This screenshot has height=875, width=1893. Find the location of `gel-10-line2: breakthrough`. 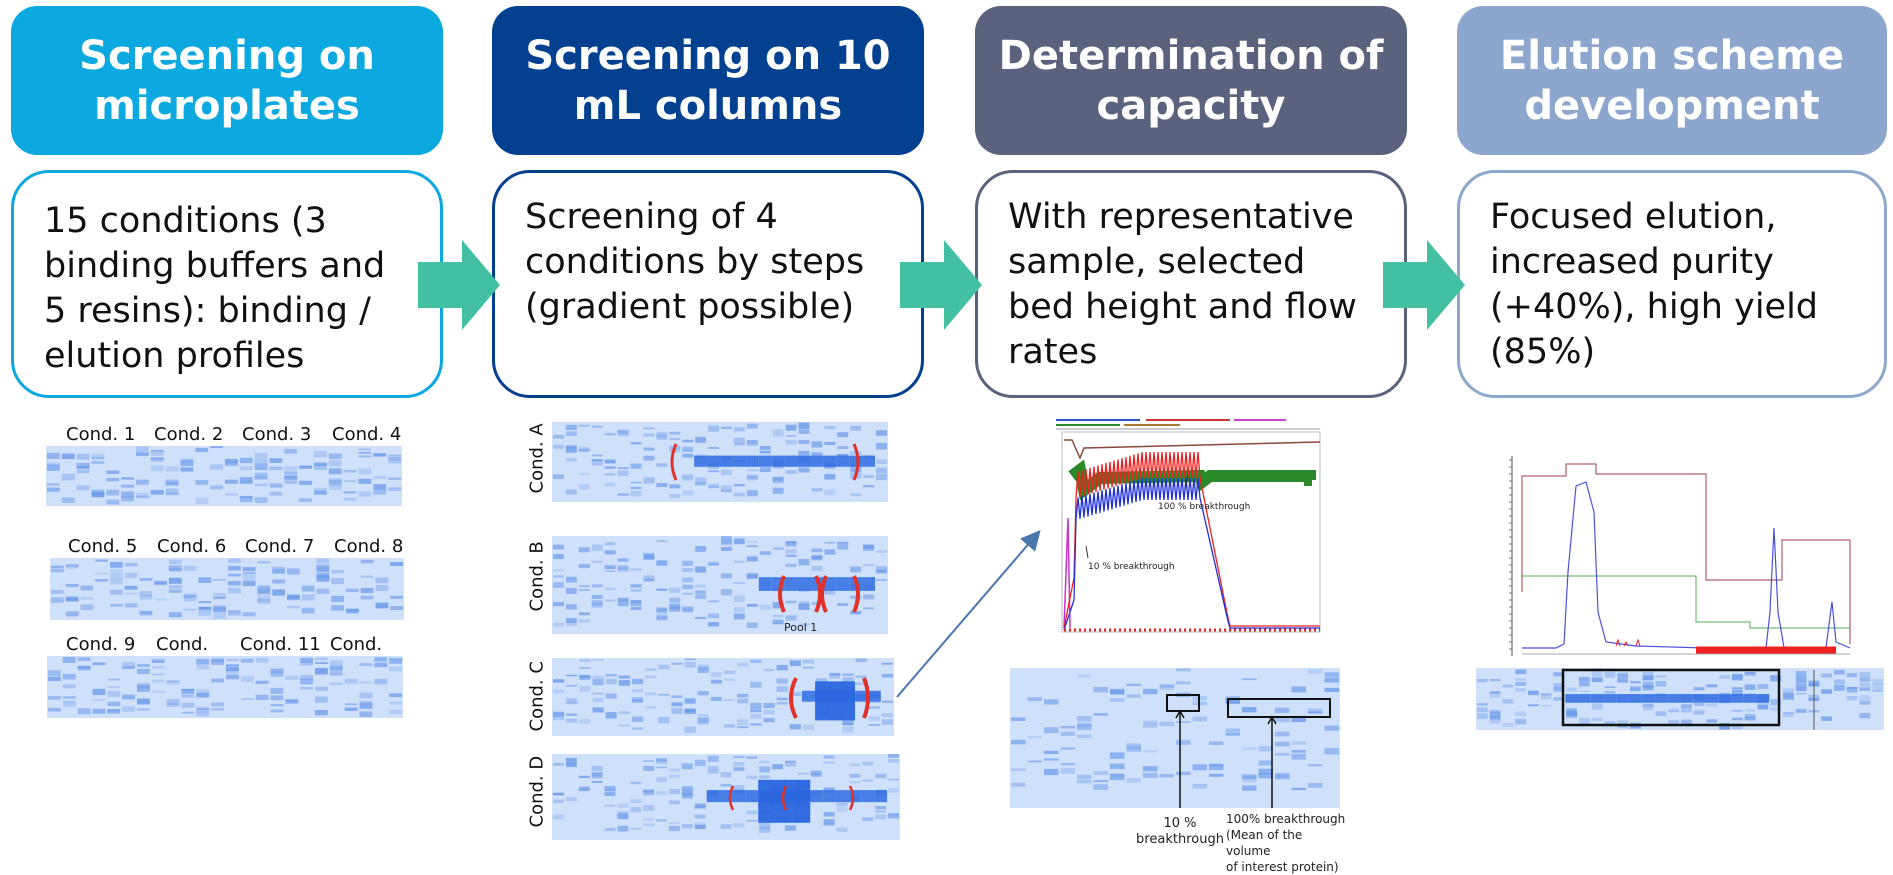

gel-10-line2: breakthrough is located at coordinates (1180, 839).